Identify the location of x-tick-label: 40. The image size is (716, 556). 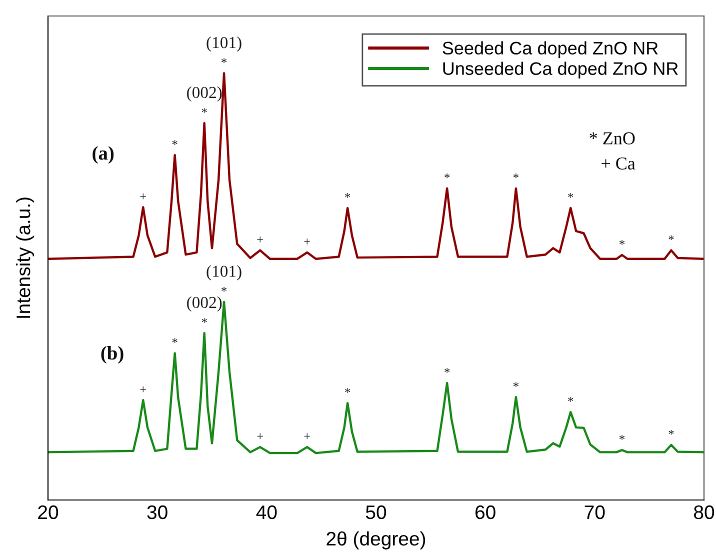
(266, 512).